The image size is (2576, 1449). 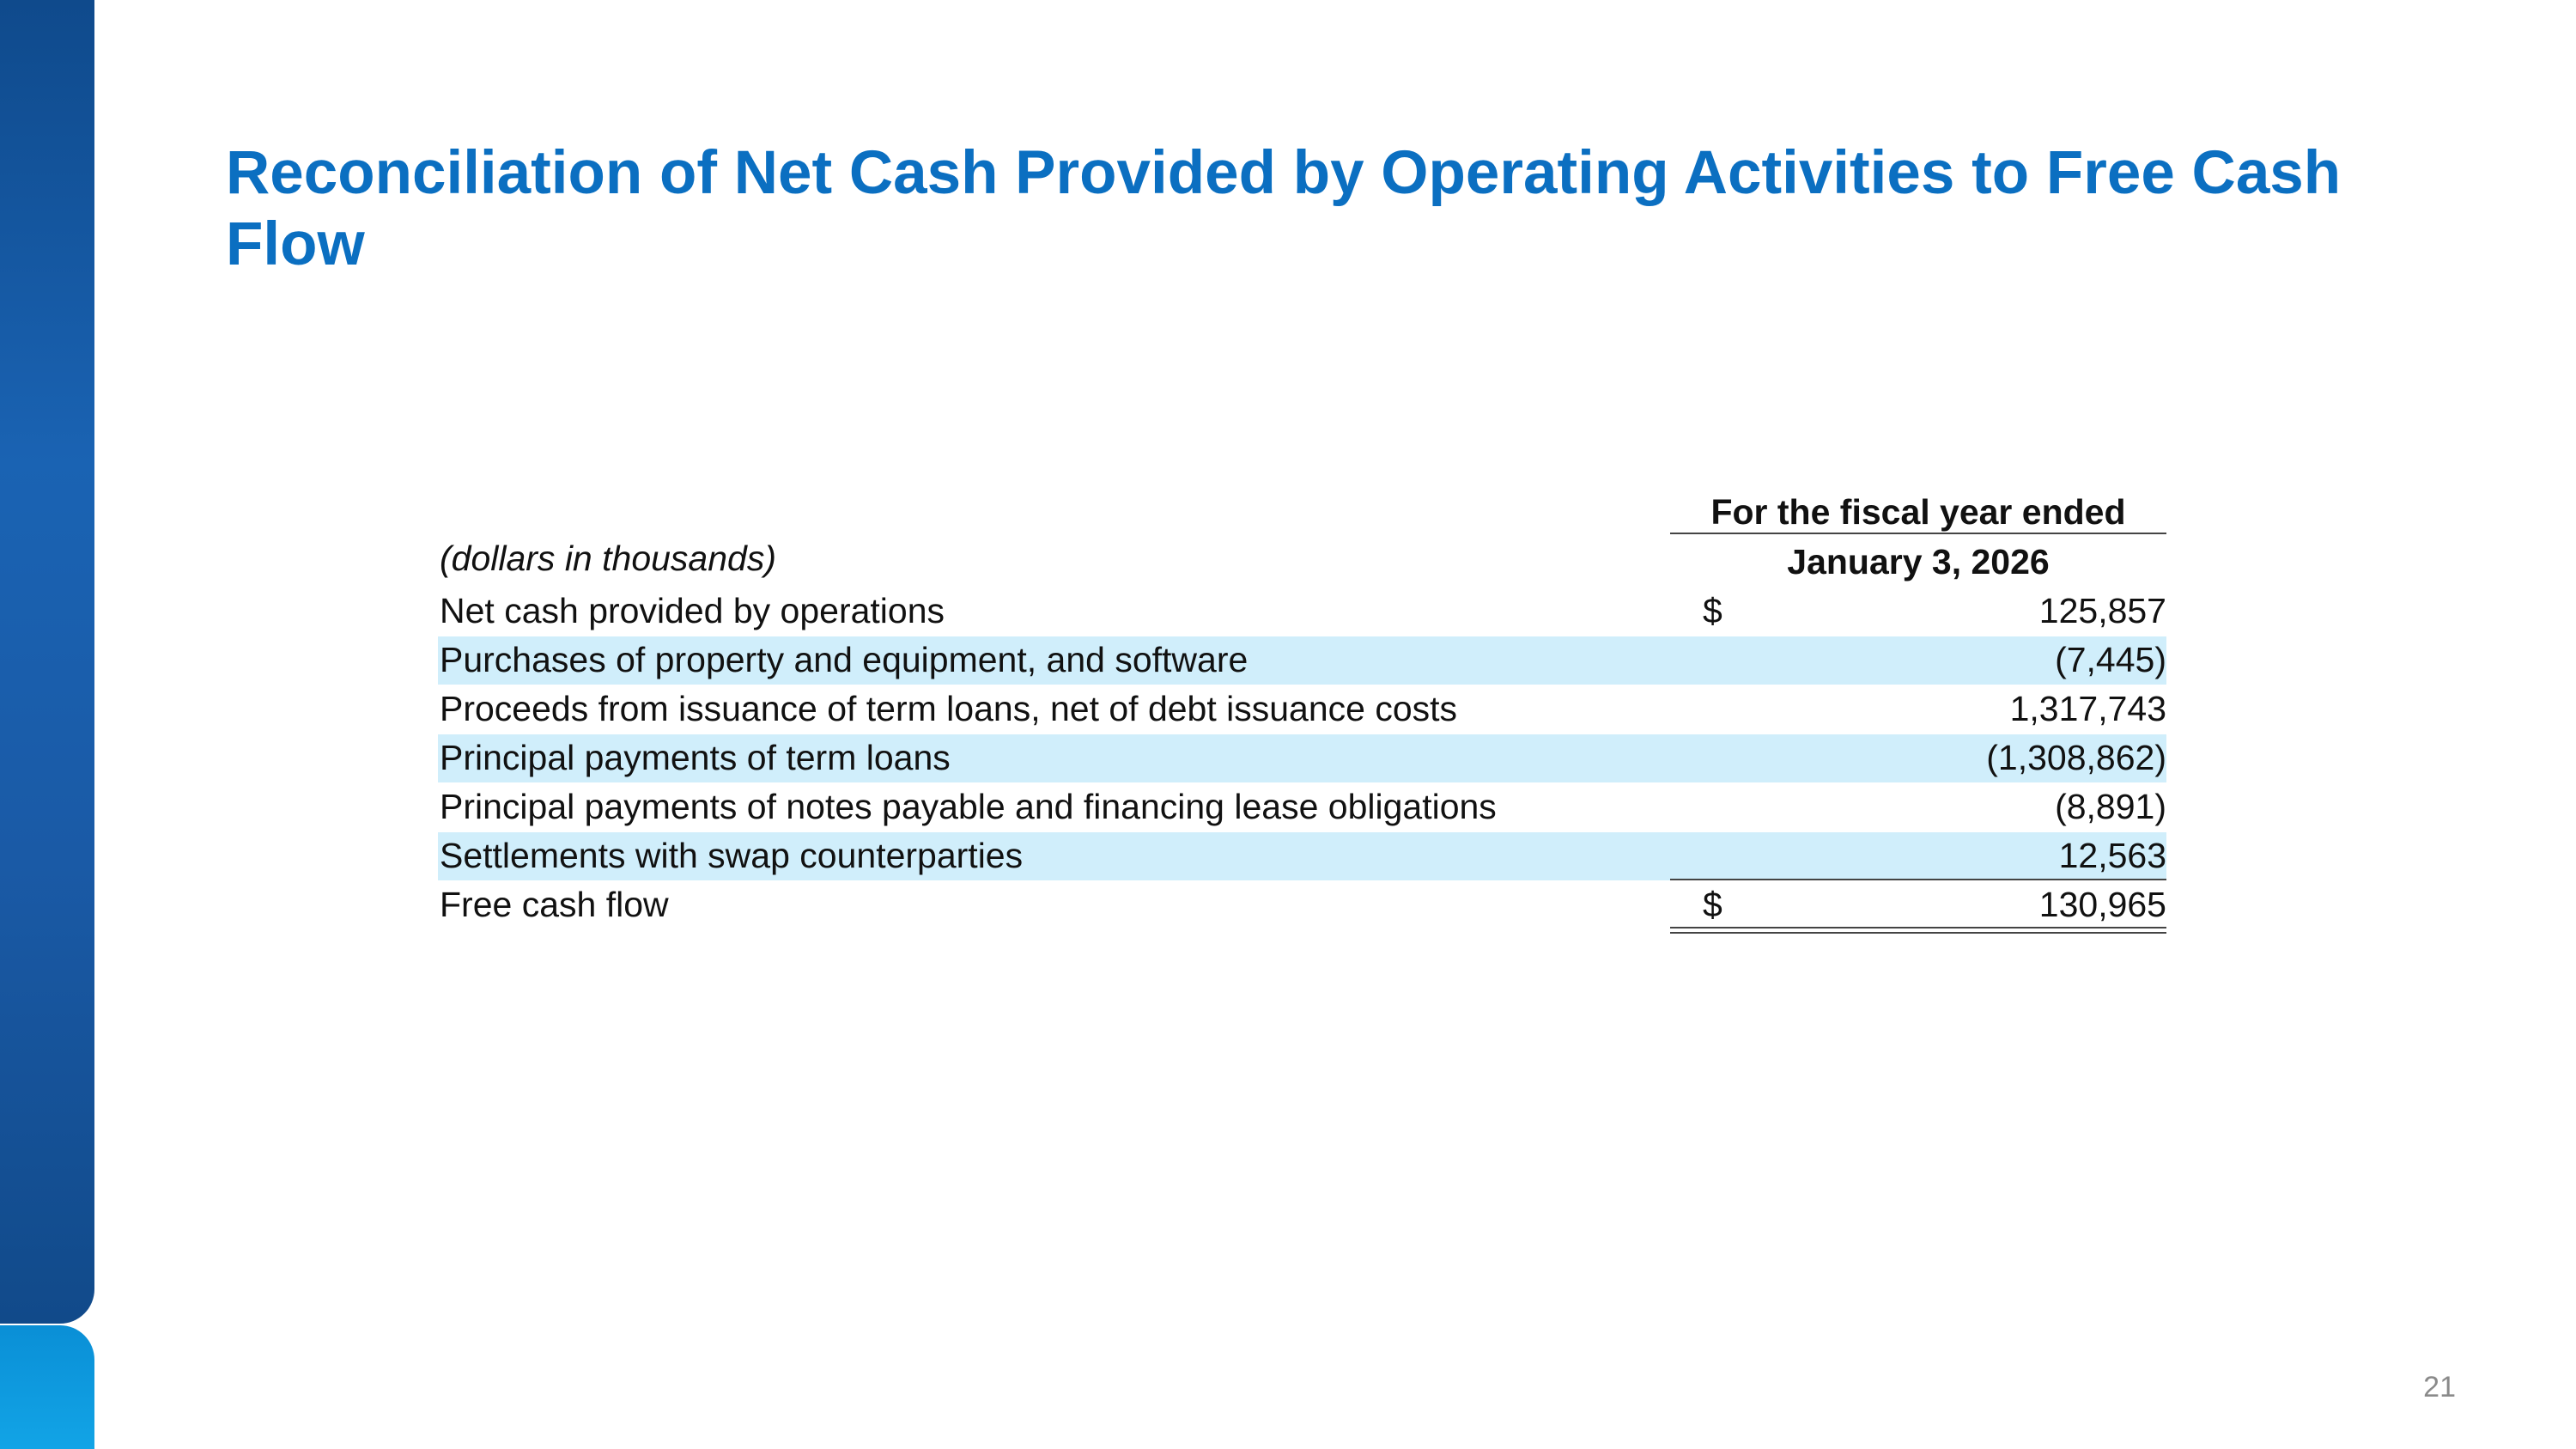 What do you see at coordinates (1918, 879) in the screenshot?
I see `total-rule` at bounding box center [1918, 879].